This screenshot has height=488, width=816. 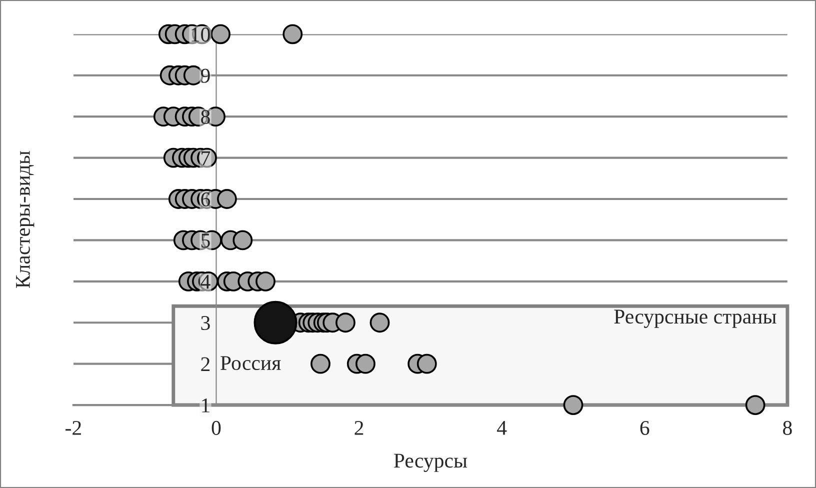 What do you see at coordinates (431, 463) in the screenshot?
I see `x-axis-title: Ресурсы` at bounding box center [431, 463].